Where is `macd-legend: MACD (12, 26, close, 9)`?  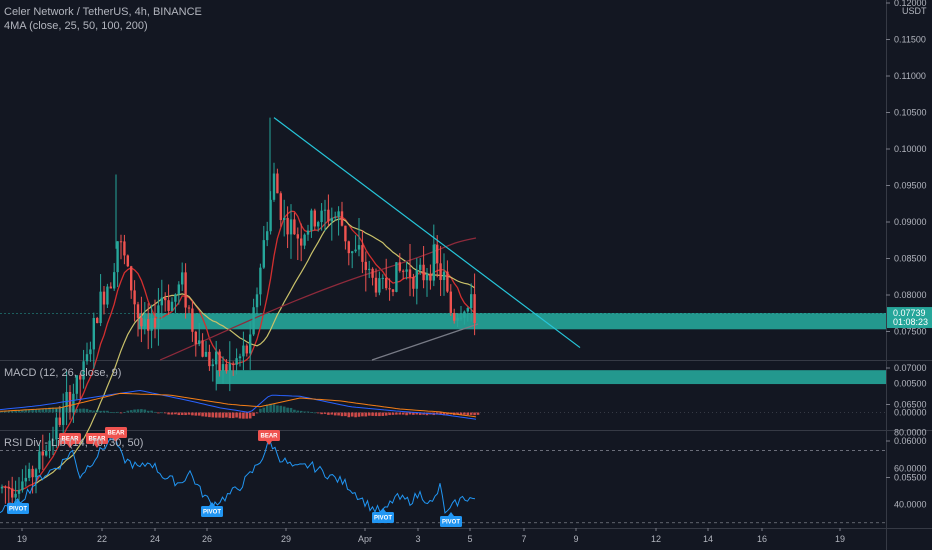 macd-legend: MACD (12, 26, close, 9) is located at coordinates (63, 373).